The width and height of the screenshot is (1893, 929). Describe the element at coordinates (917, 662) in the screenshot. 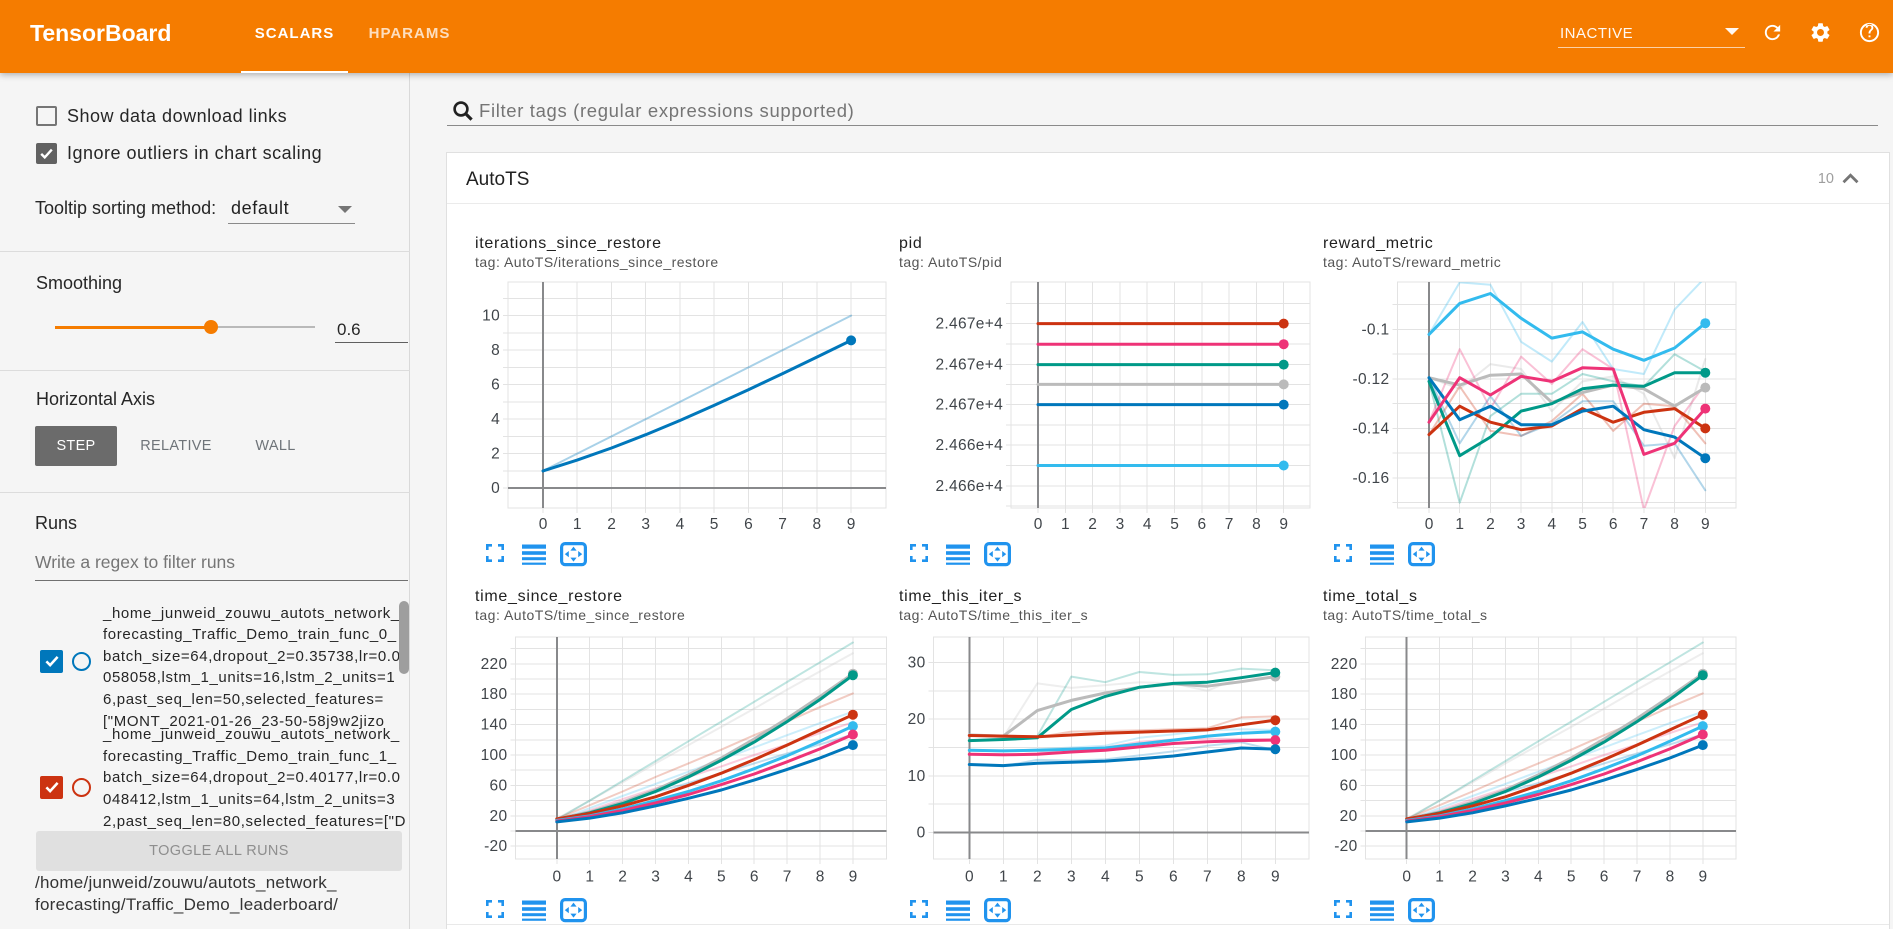

I see `svg-text: 30` at that location.